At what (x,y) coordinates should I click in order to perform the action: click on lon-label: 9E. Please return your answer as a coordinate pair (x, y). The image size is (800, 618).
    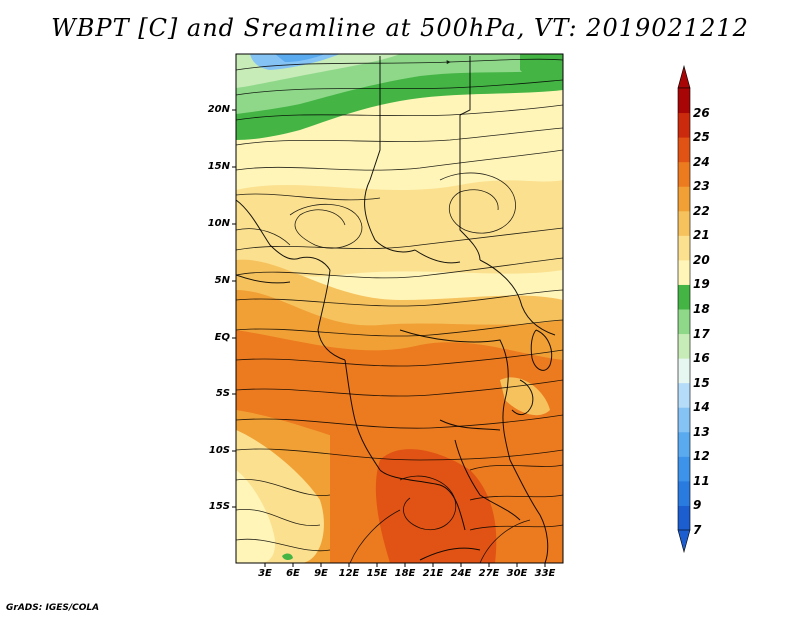
    Looking at the image, I should click on (321, 573).